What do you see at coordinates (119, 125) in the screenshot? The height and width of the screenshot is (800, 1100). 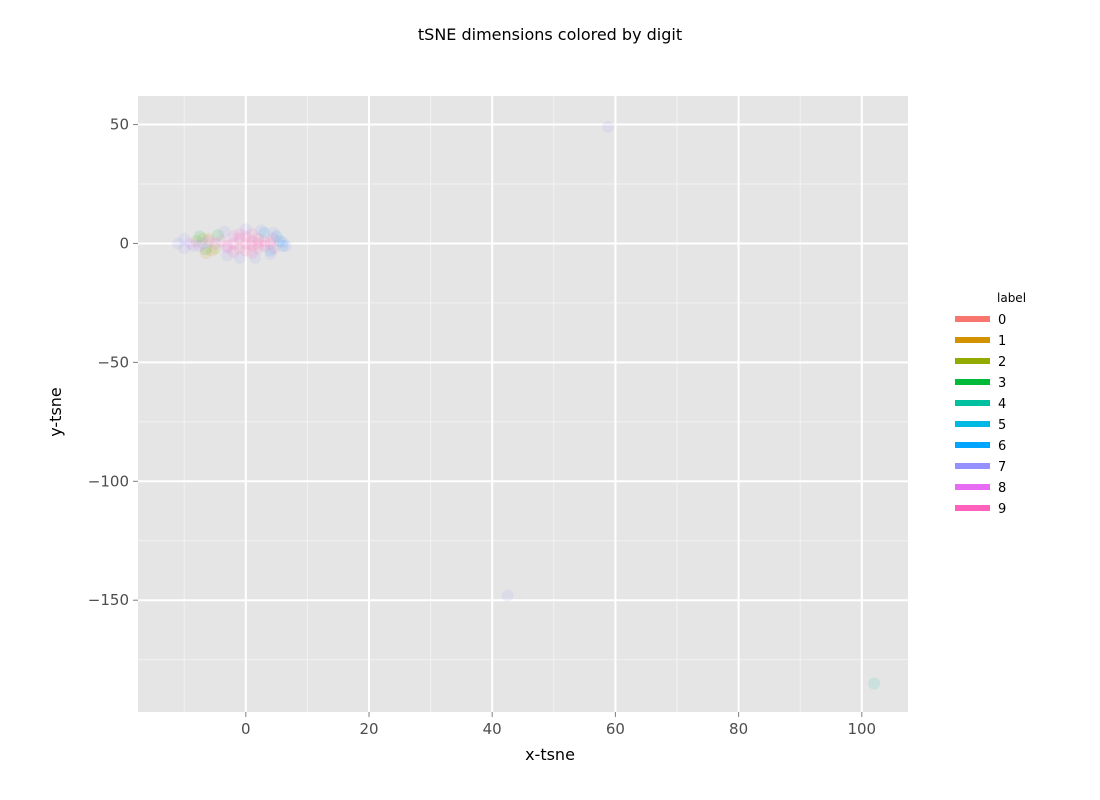 I see `y-tick-label: 50` at bounding box center [119, 125].